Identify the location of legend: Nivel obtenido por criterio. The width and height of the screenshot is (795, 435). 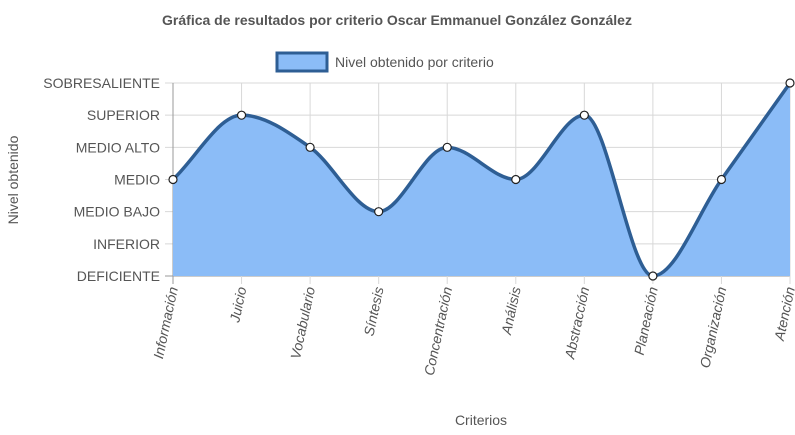
(384, 62).